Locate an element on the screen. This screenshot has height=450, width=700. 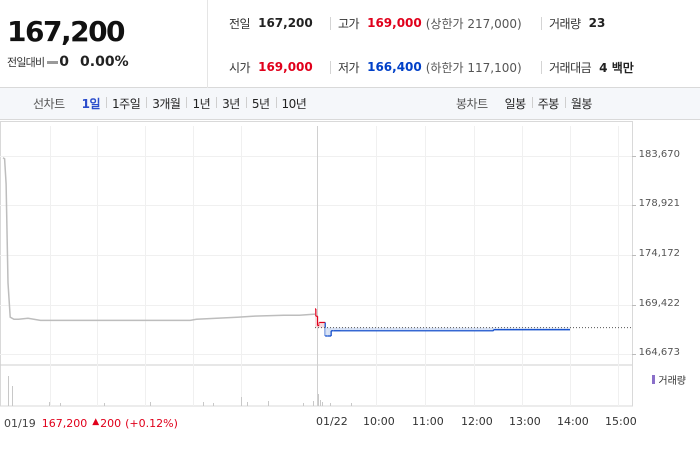
price-change-line: 전일대비 0 0.00% is located at coordinates (68, 62).